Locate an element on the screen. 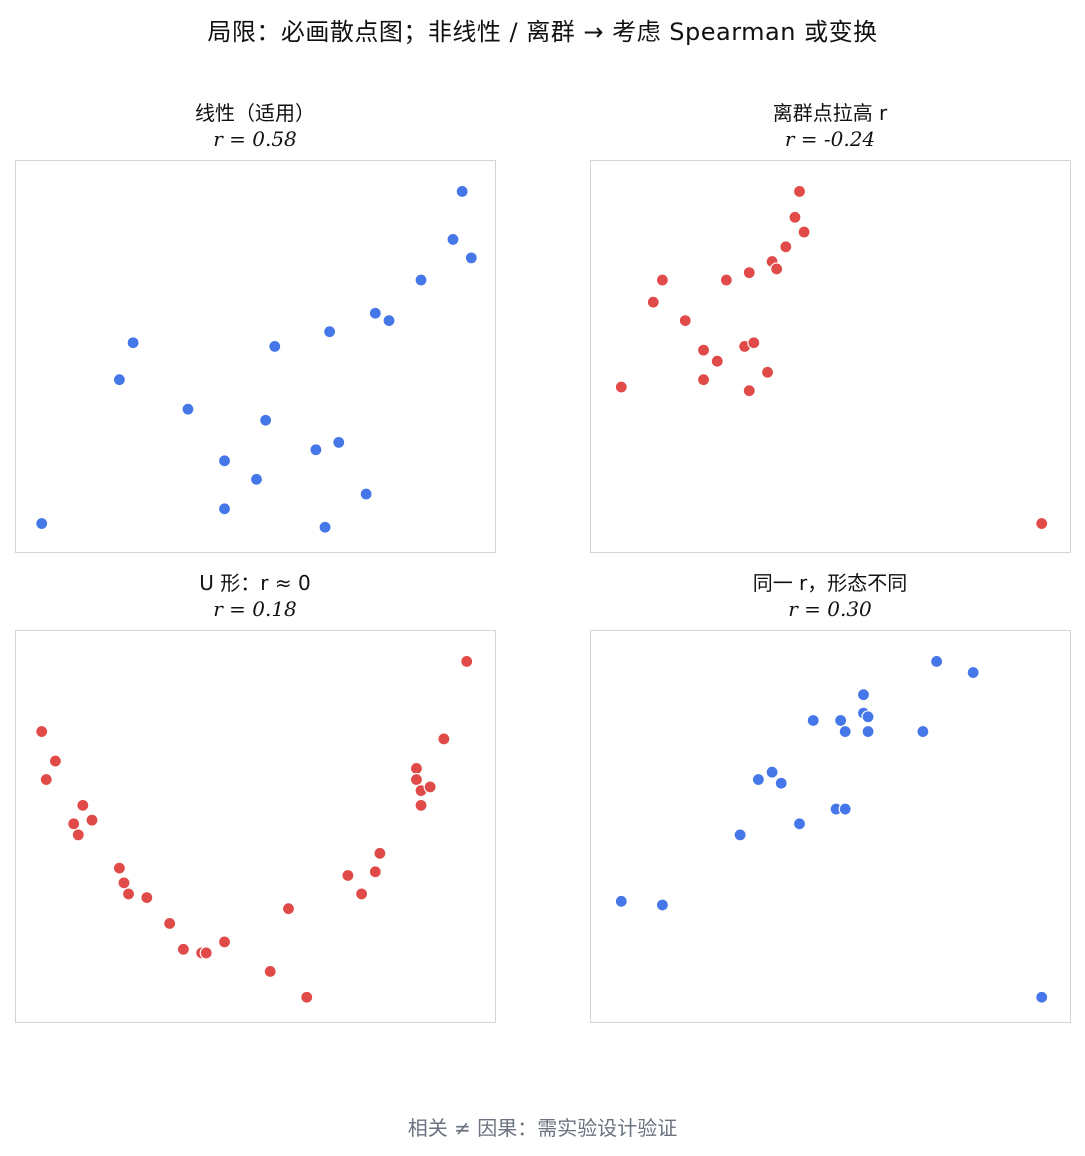 This screenshot has width=1085, height=1156. figure-title: 局限：必画散点图；非线性 / 离群 → 考虑 Spearman 或变换 is located at coordinates (542, 32).